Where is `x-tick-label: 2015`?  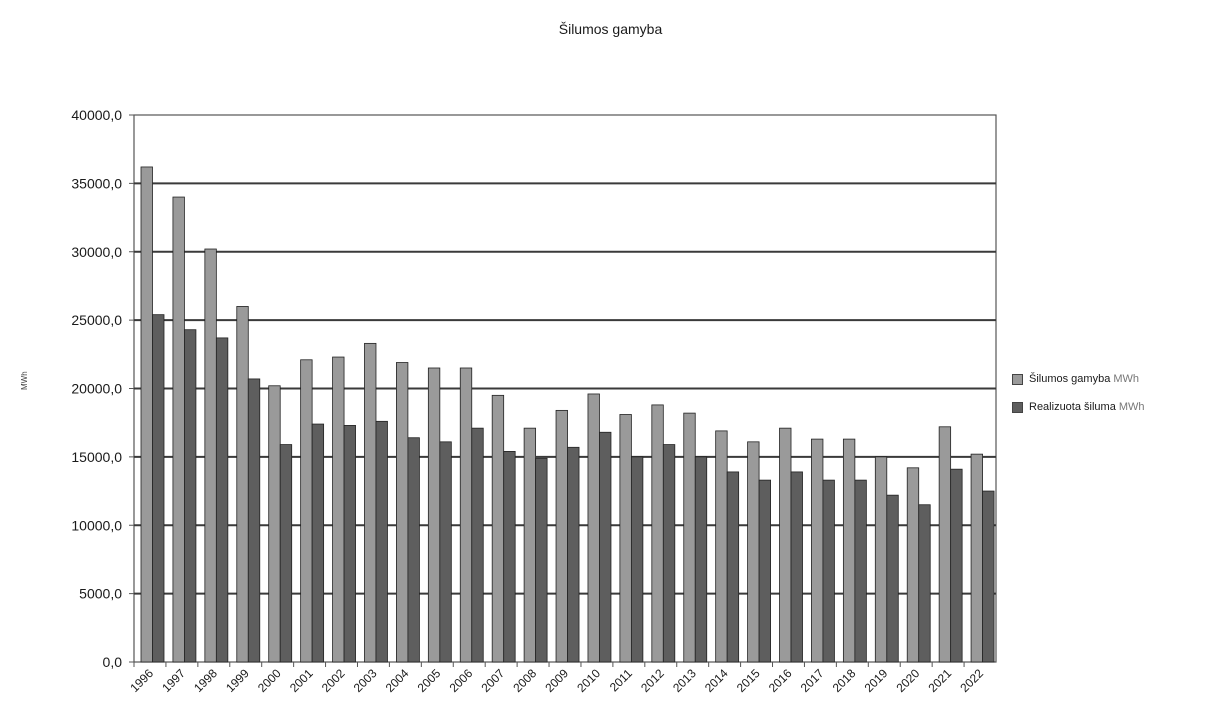 x-tick-label: 2015 is located at coordinates (748, 680).